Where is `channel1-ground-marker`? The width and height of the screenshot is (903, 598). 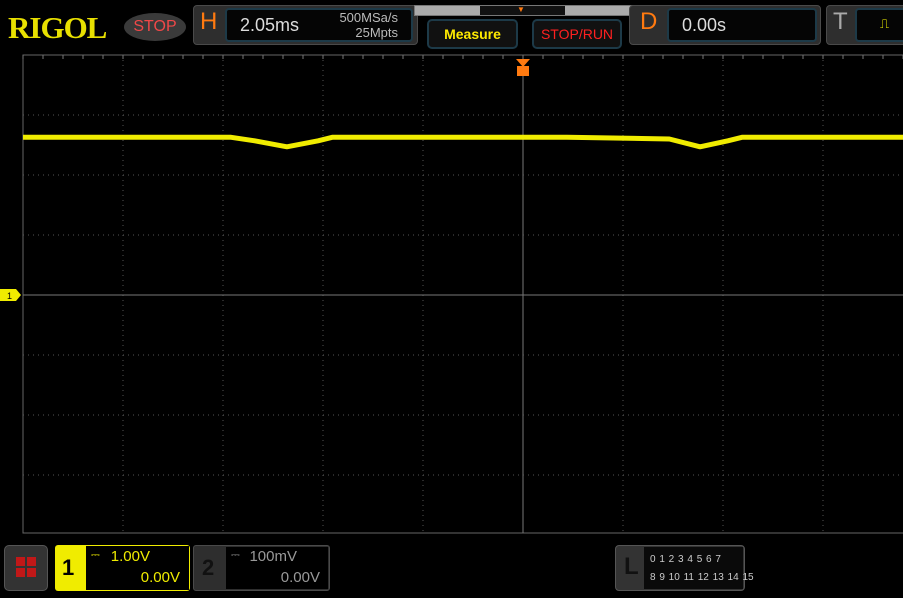 channel1-ground-marker is located at coordinates (10, 295).